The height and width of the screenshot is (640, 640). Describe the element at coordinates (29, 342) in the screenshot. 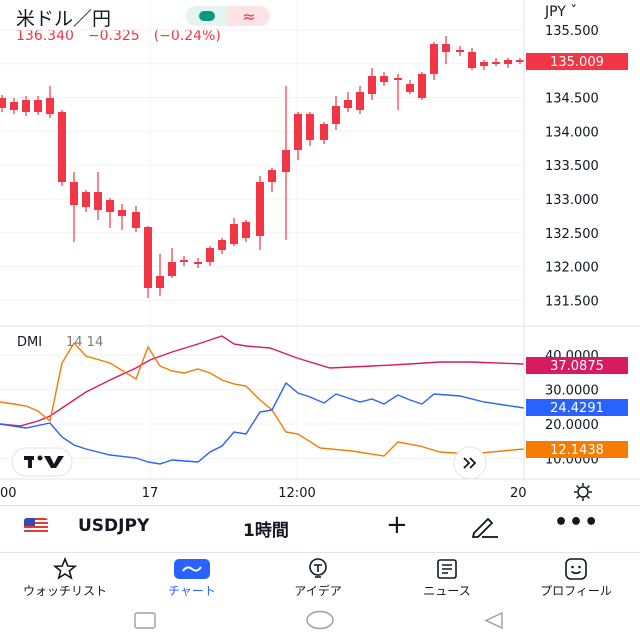

I see `dmi-label: DMI` at that location.